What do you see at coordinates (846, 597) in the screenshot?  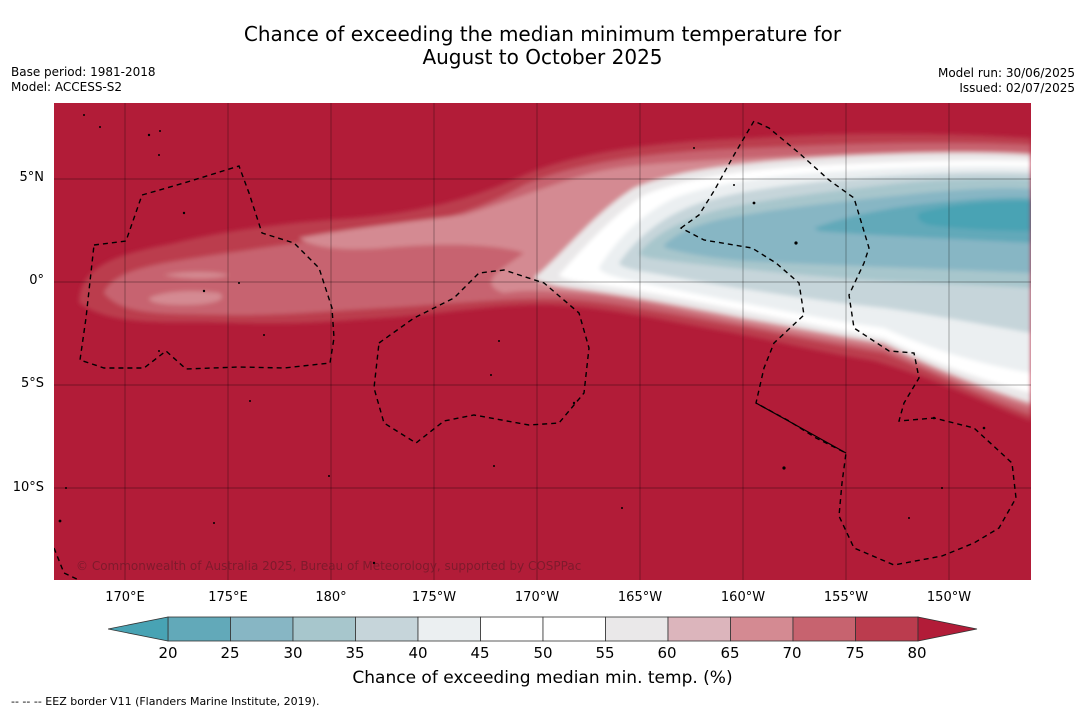 I see `lon-label-155w: 155°W` at bounding box center [846, 597].